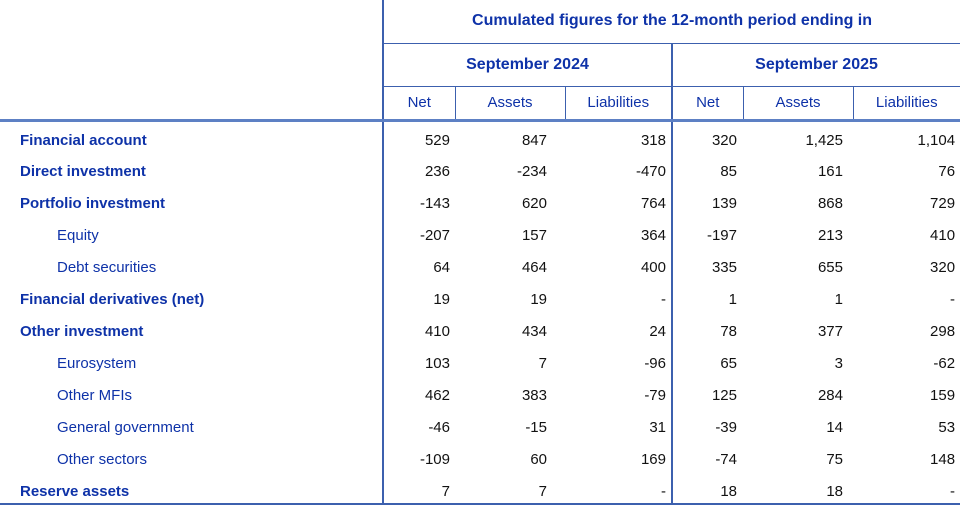  What do you see at coordinates (724, 395) in the screenshot?
I see `value-cell: 125` at bounding box center [724, 395].